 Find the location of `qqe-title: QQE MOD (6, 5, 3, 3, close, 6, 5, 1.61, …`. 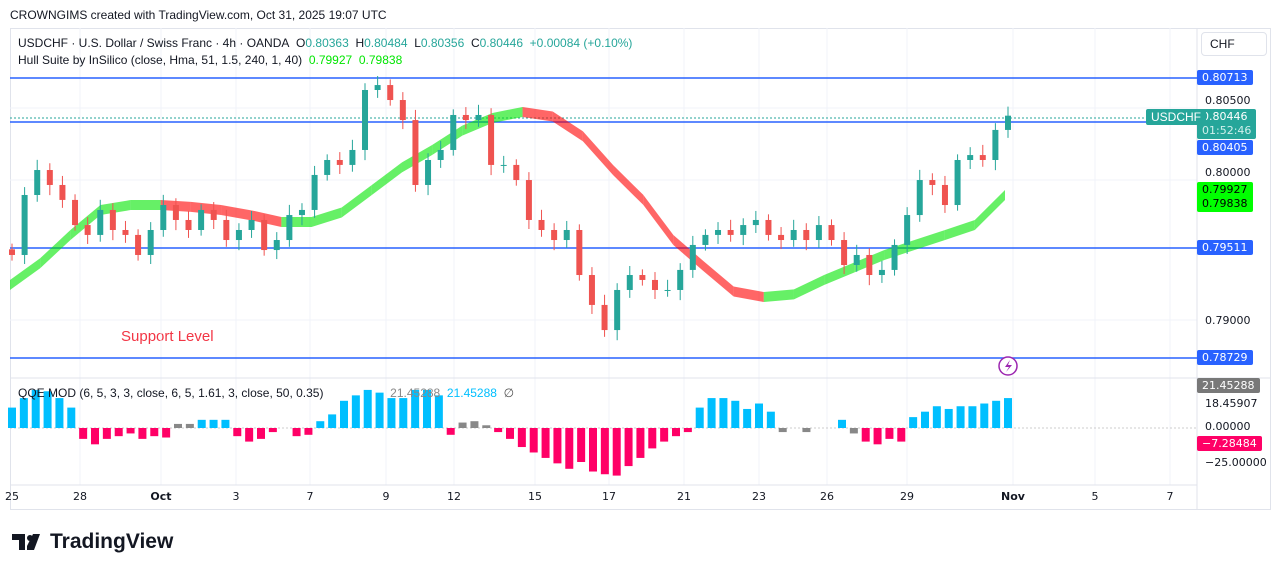

qqe-title: QQE MOD (6, 5, 3, 3, close, 6, 5, 1.61, … is located at coordinates (171, 393).